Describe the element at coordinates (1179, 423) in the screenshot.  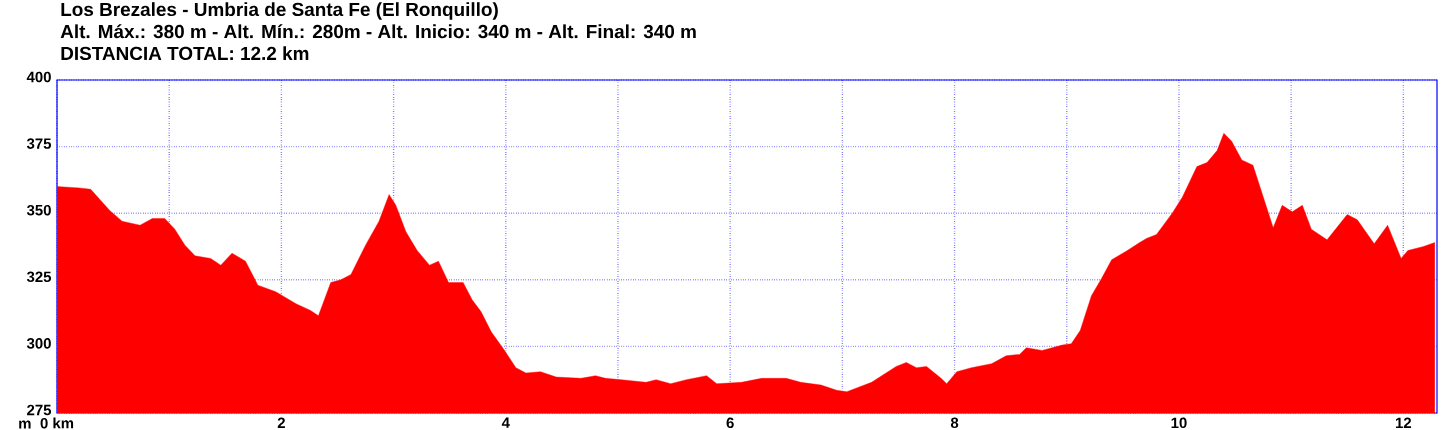
I see `x-tick-label: 10` at that location.